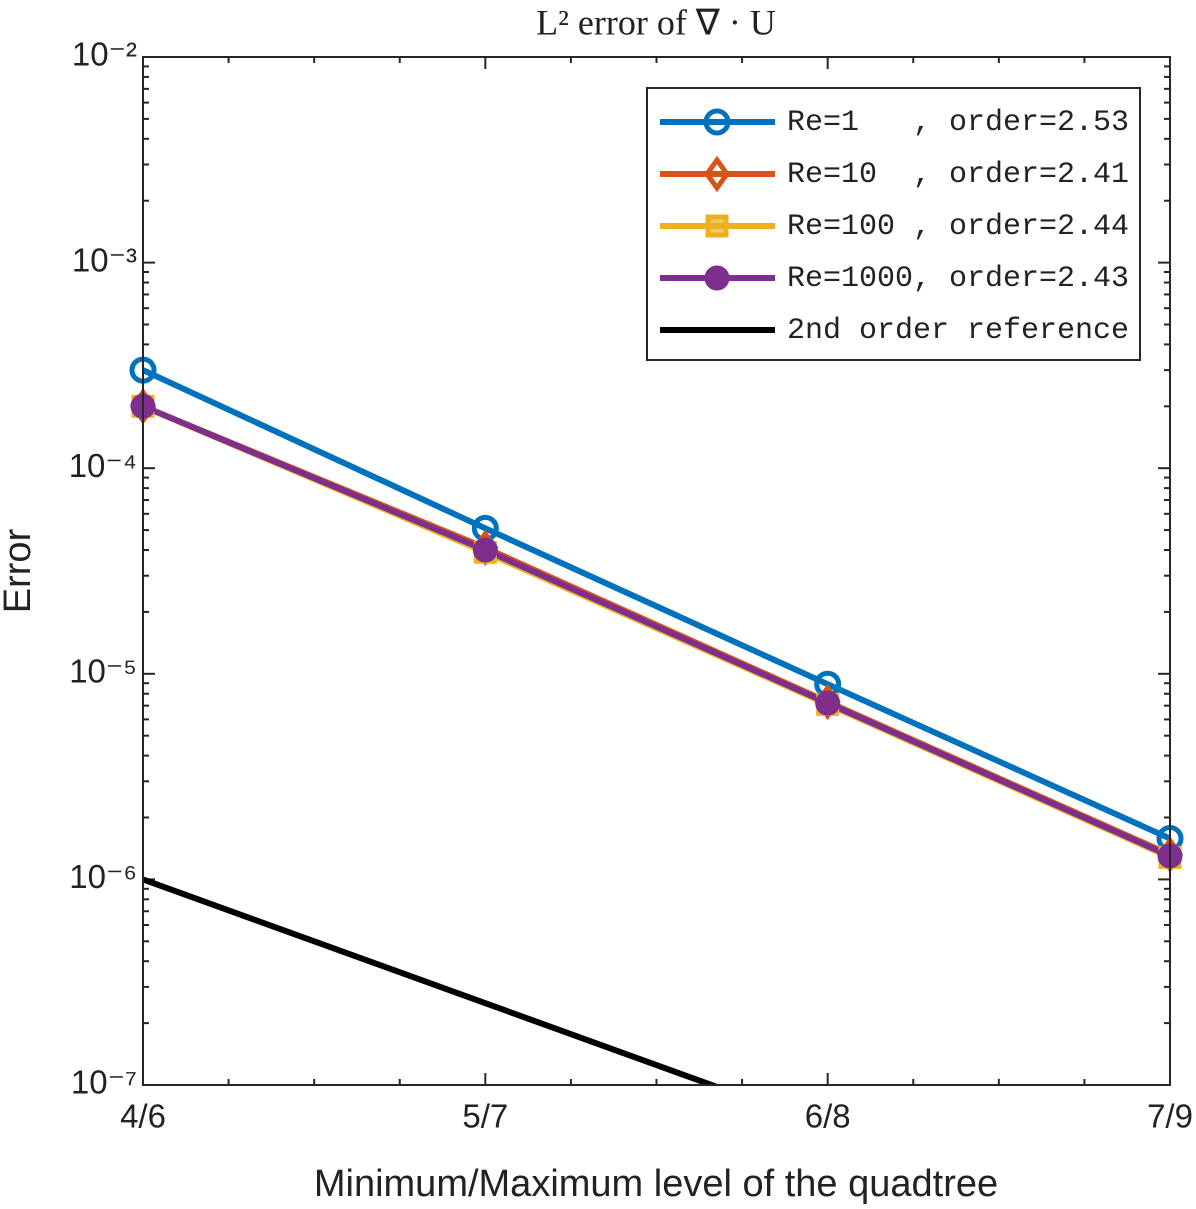  I want to click on y-tick-label: 10⁻⁶, so click(103, 876).